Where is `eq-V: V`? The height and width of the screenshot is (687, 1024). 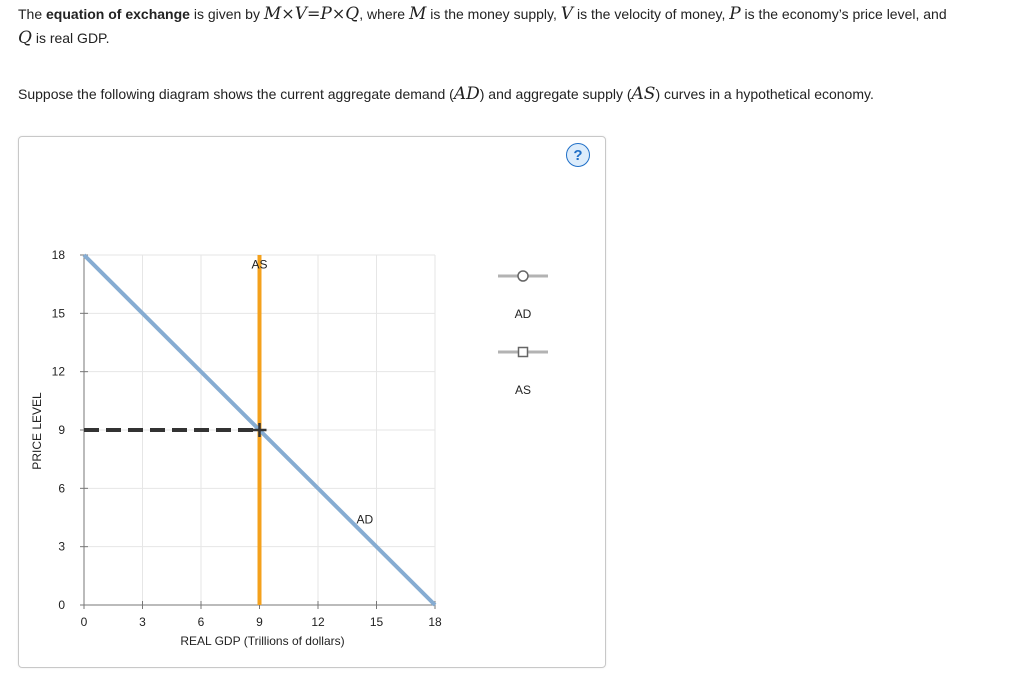 eq-V: V is located at coordinates (300, 14).